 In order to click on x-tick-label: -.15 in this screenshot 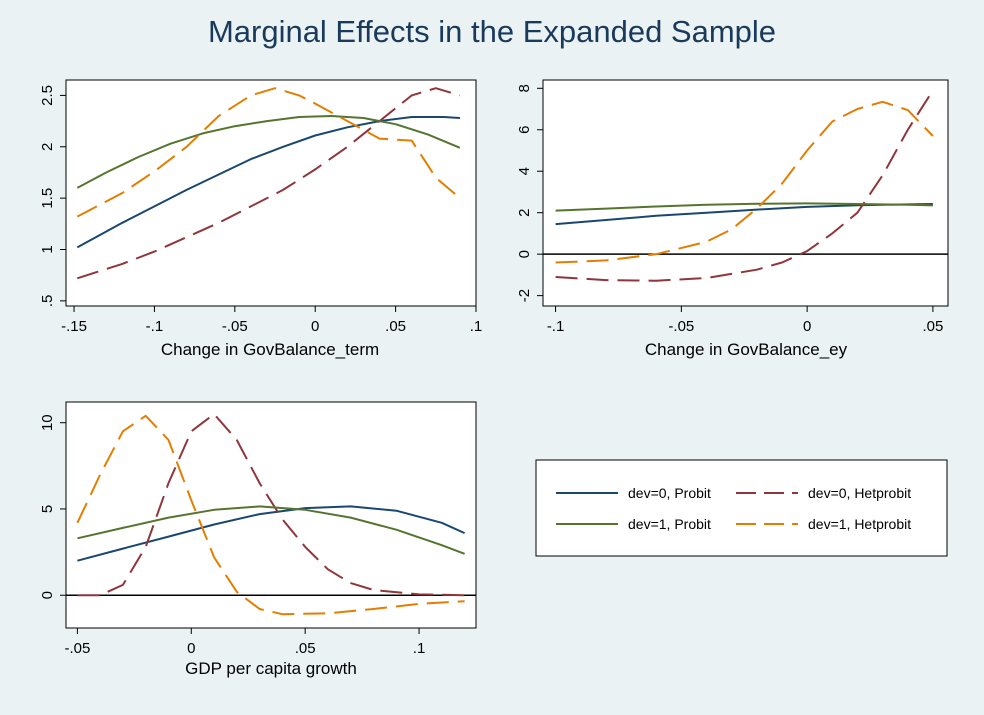, I will do `click(74, 326)`.